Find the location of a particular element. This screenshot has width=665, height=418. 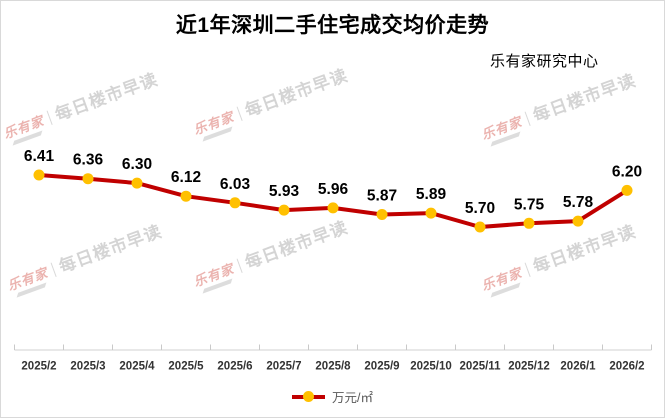

data-point-label: 6.20 is located at coordinates (627, 171).